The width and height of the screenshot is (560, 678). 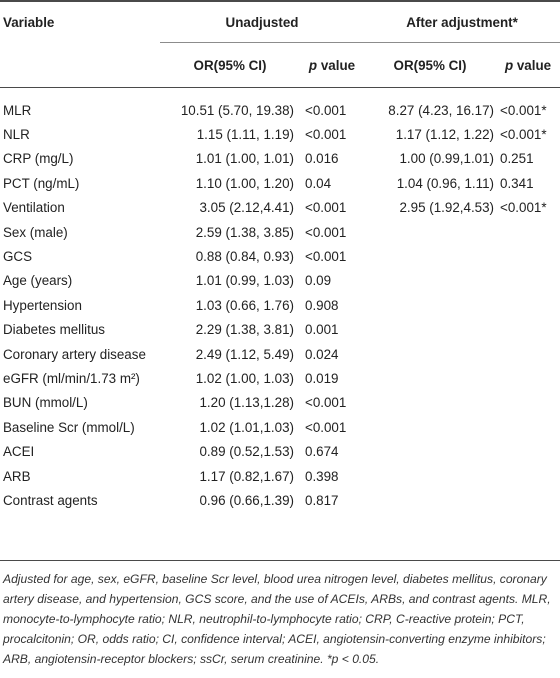 I want to click on cell-p-unadjusted: 0.04, so click(x=318, y=183).